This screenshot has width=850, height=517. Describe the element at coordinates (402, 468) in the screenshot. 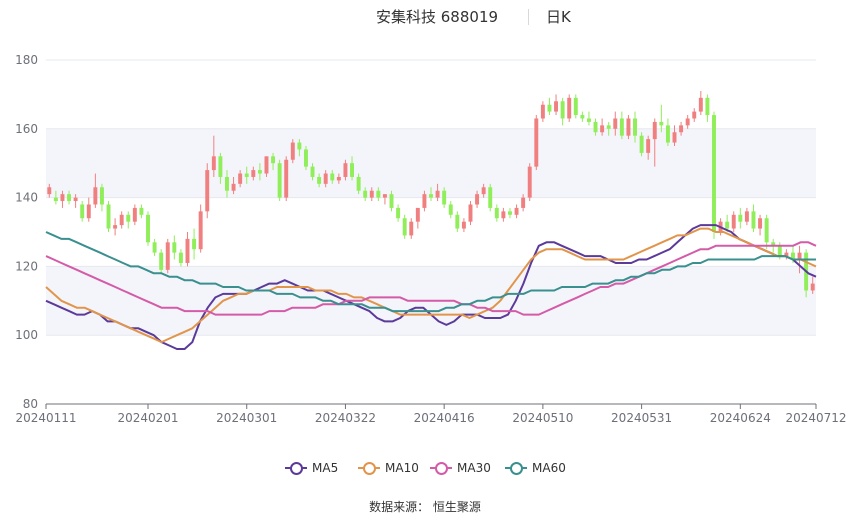

I see `legend-label: MA10` at that location.